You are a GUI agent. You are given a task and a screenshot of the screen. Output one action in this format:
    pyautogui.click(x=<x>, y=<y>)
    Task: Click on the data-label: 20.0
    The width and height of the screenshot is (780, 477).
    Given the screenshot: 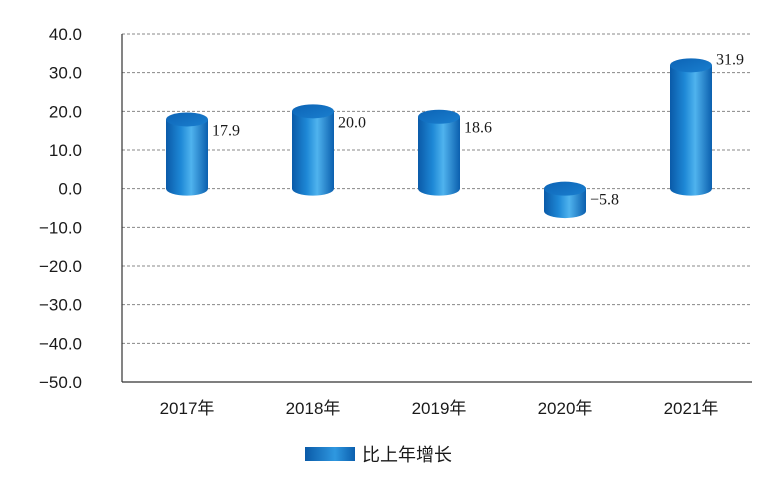 What is the action you would take?
    pyautogui.click(x=352, y=122)
    